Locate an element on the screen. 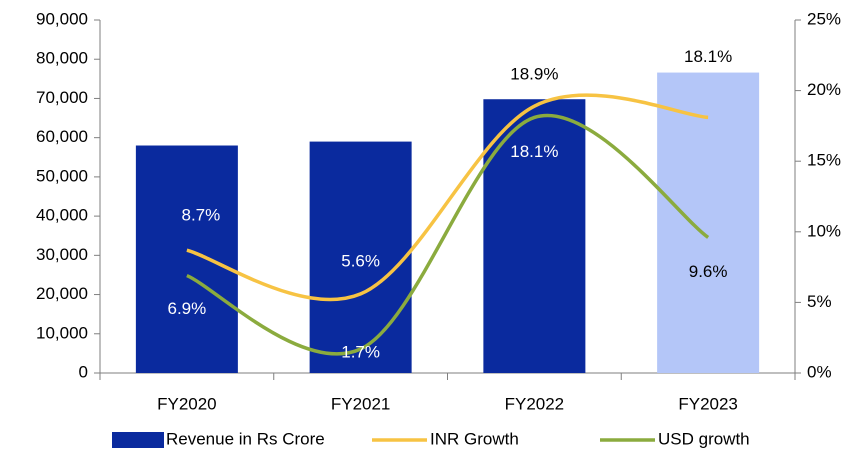  data-label: 5.6% is located at coordinates (360, 260).